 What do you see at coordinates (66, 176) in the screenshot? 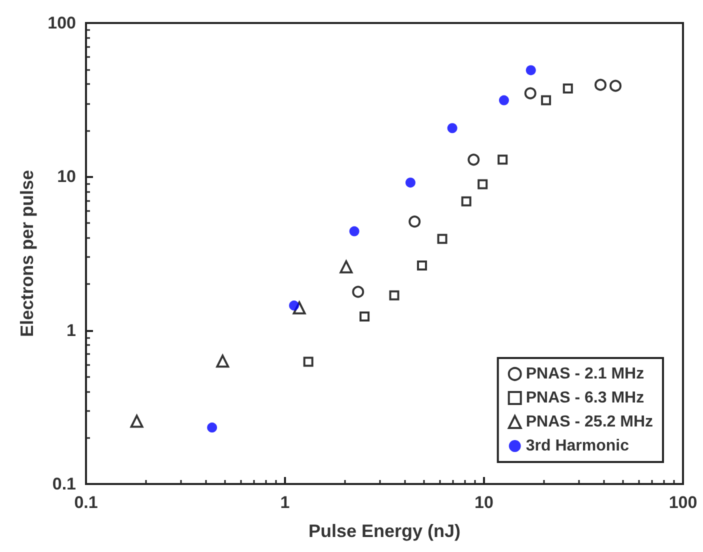
I see `y-tick-label: 10` at bounding box center [66, 176].